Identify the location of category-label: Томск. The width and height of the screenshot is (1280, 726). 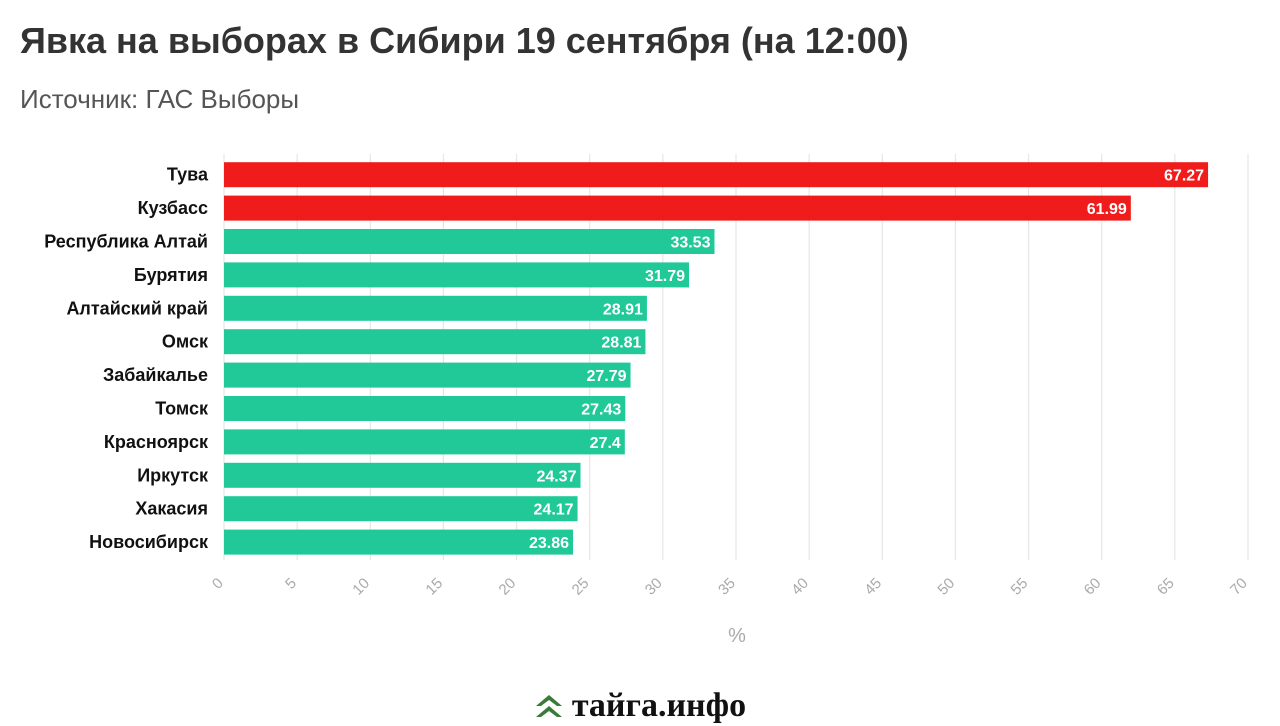
(182, 409).